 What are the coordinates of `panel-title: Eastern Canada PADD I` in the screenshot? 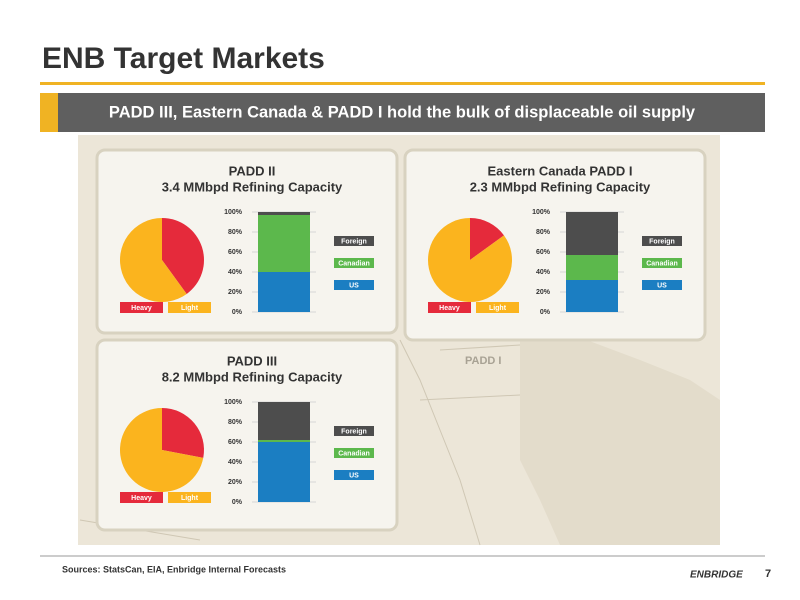 It's located at (560, 170).